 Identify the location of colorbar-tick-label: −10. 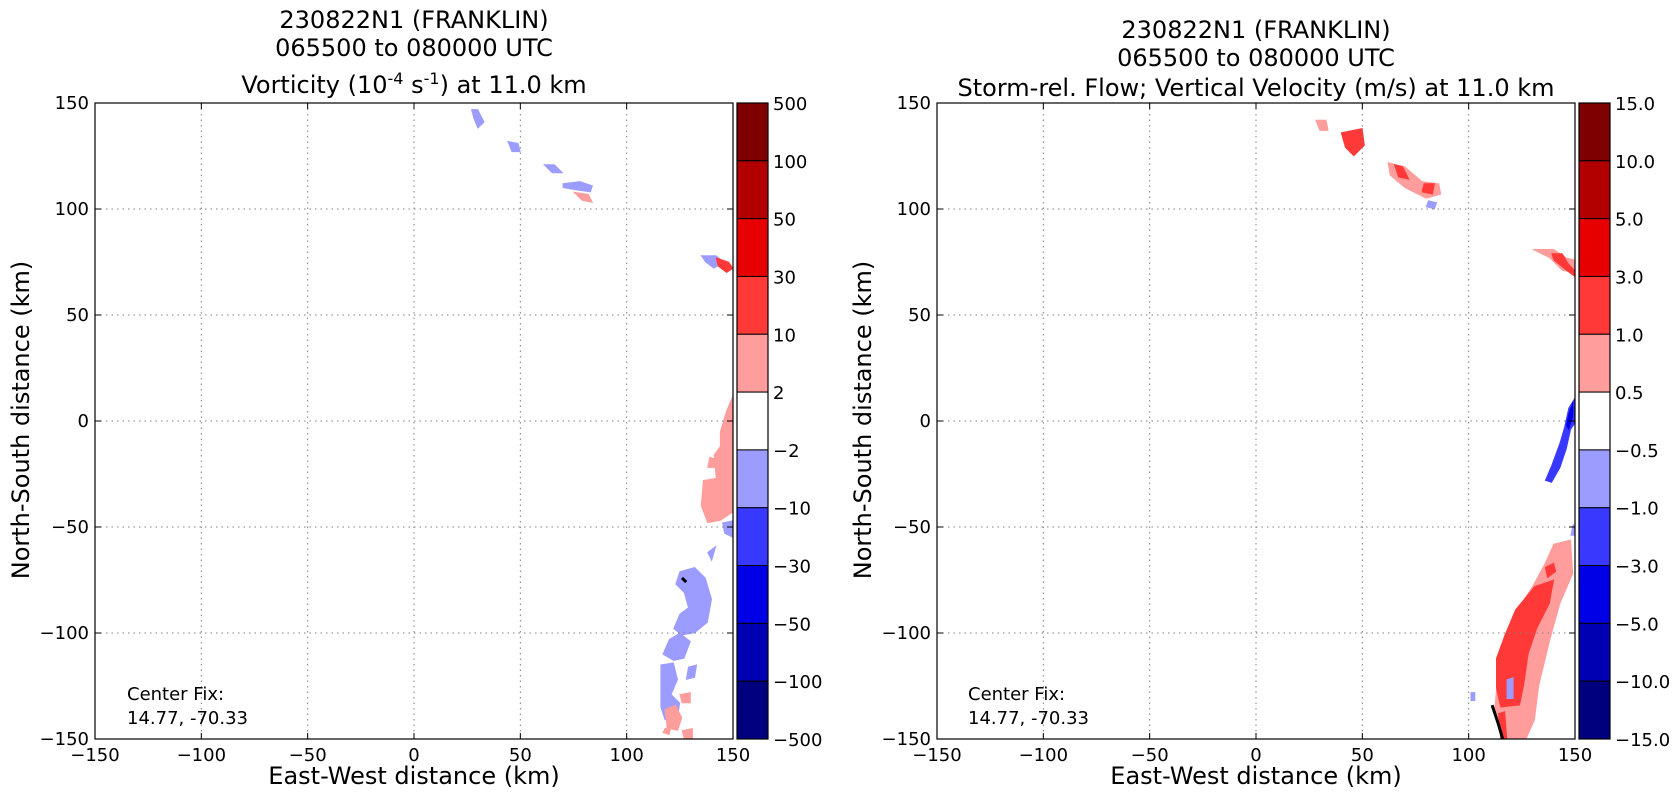
(792, 509).